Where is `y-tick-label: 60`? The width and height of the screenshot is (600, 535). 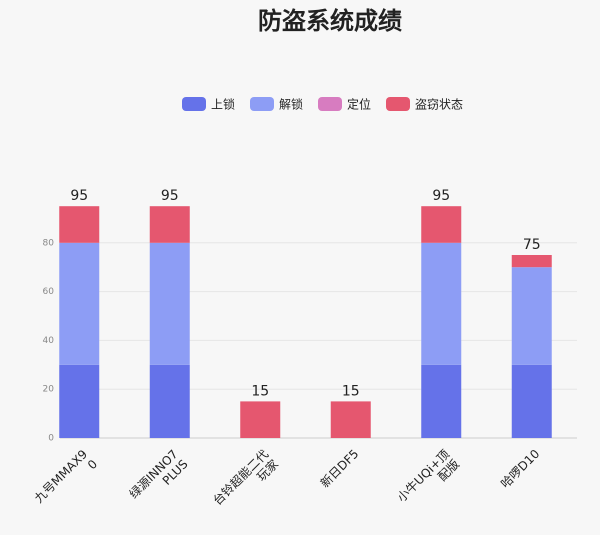
y-tick-label: 60 is located at coordinates (49, 292).